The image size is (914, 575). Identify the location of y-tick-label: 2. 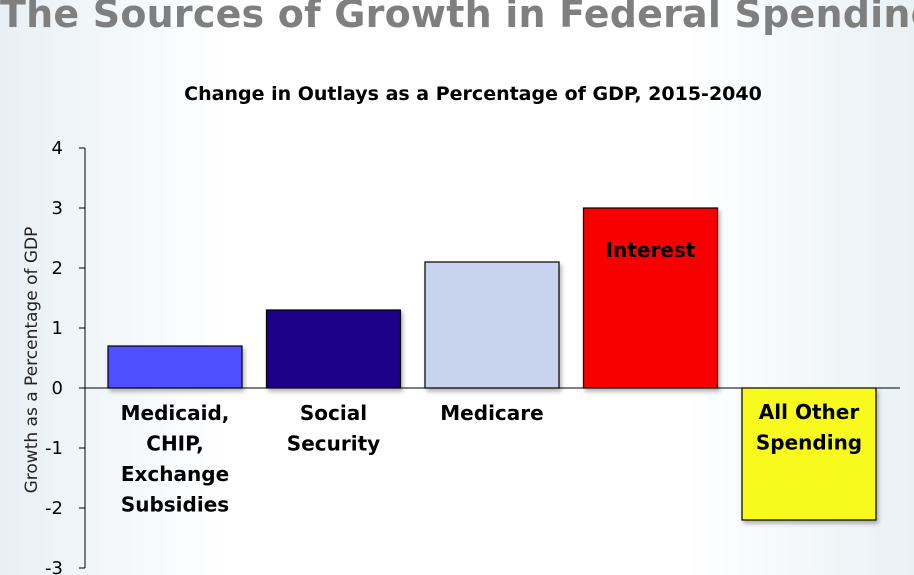
(57, 268).